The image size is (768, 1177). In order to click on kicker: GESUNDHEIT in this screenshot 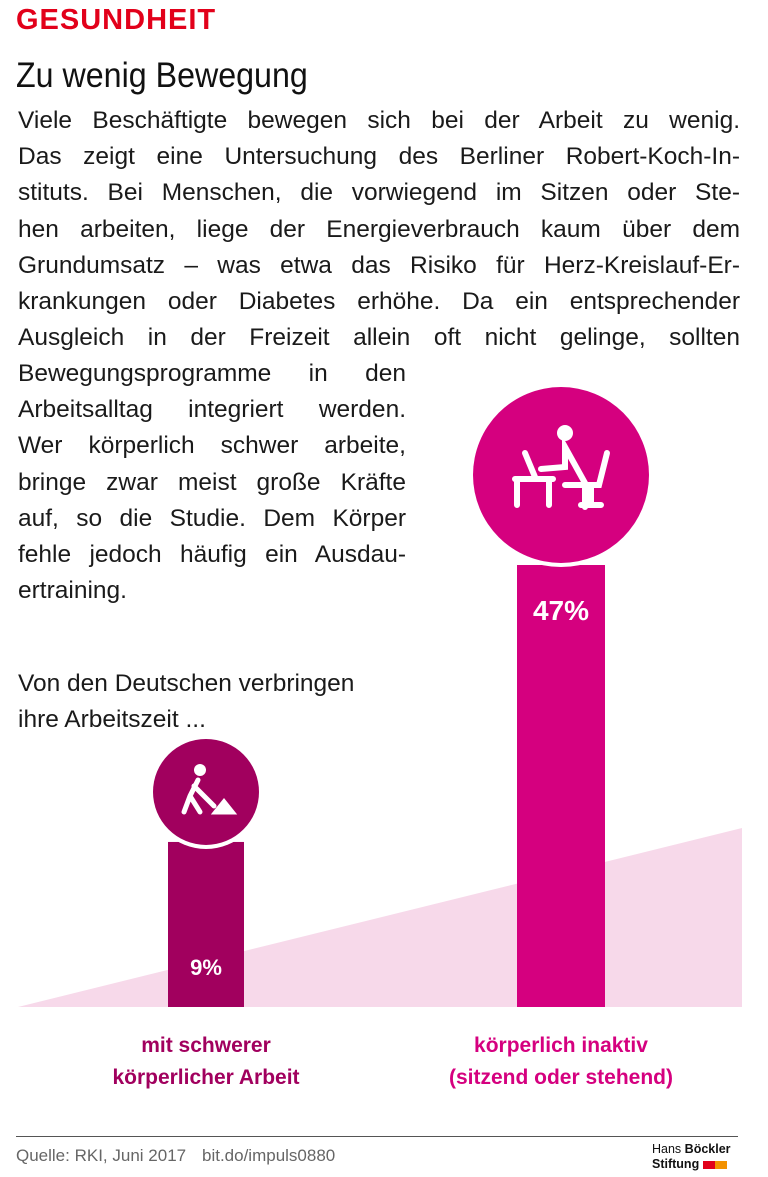, I will do `click(116, 20)`.